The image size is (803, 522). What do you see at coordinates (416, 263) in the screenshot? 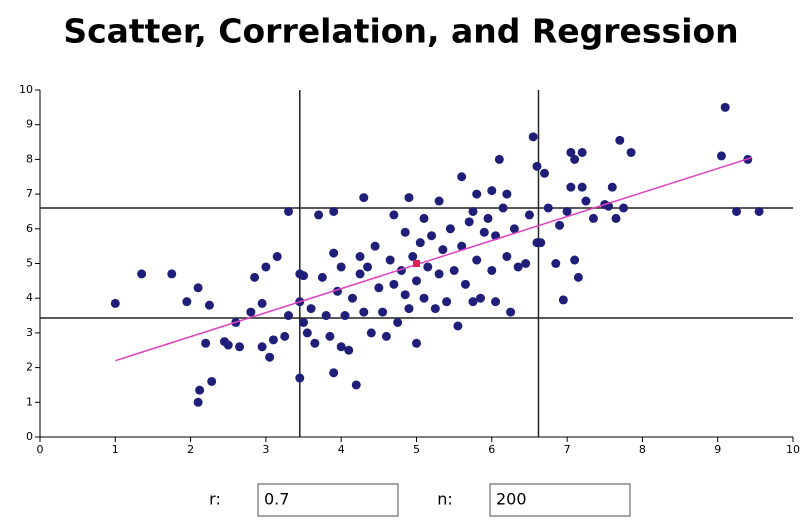
I see `mean-point` at bounding box center [416, 263].